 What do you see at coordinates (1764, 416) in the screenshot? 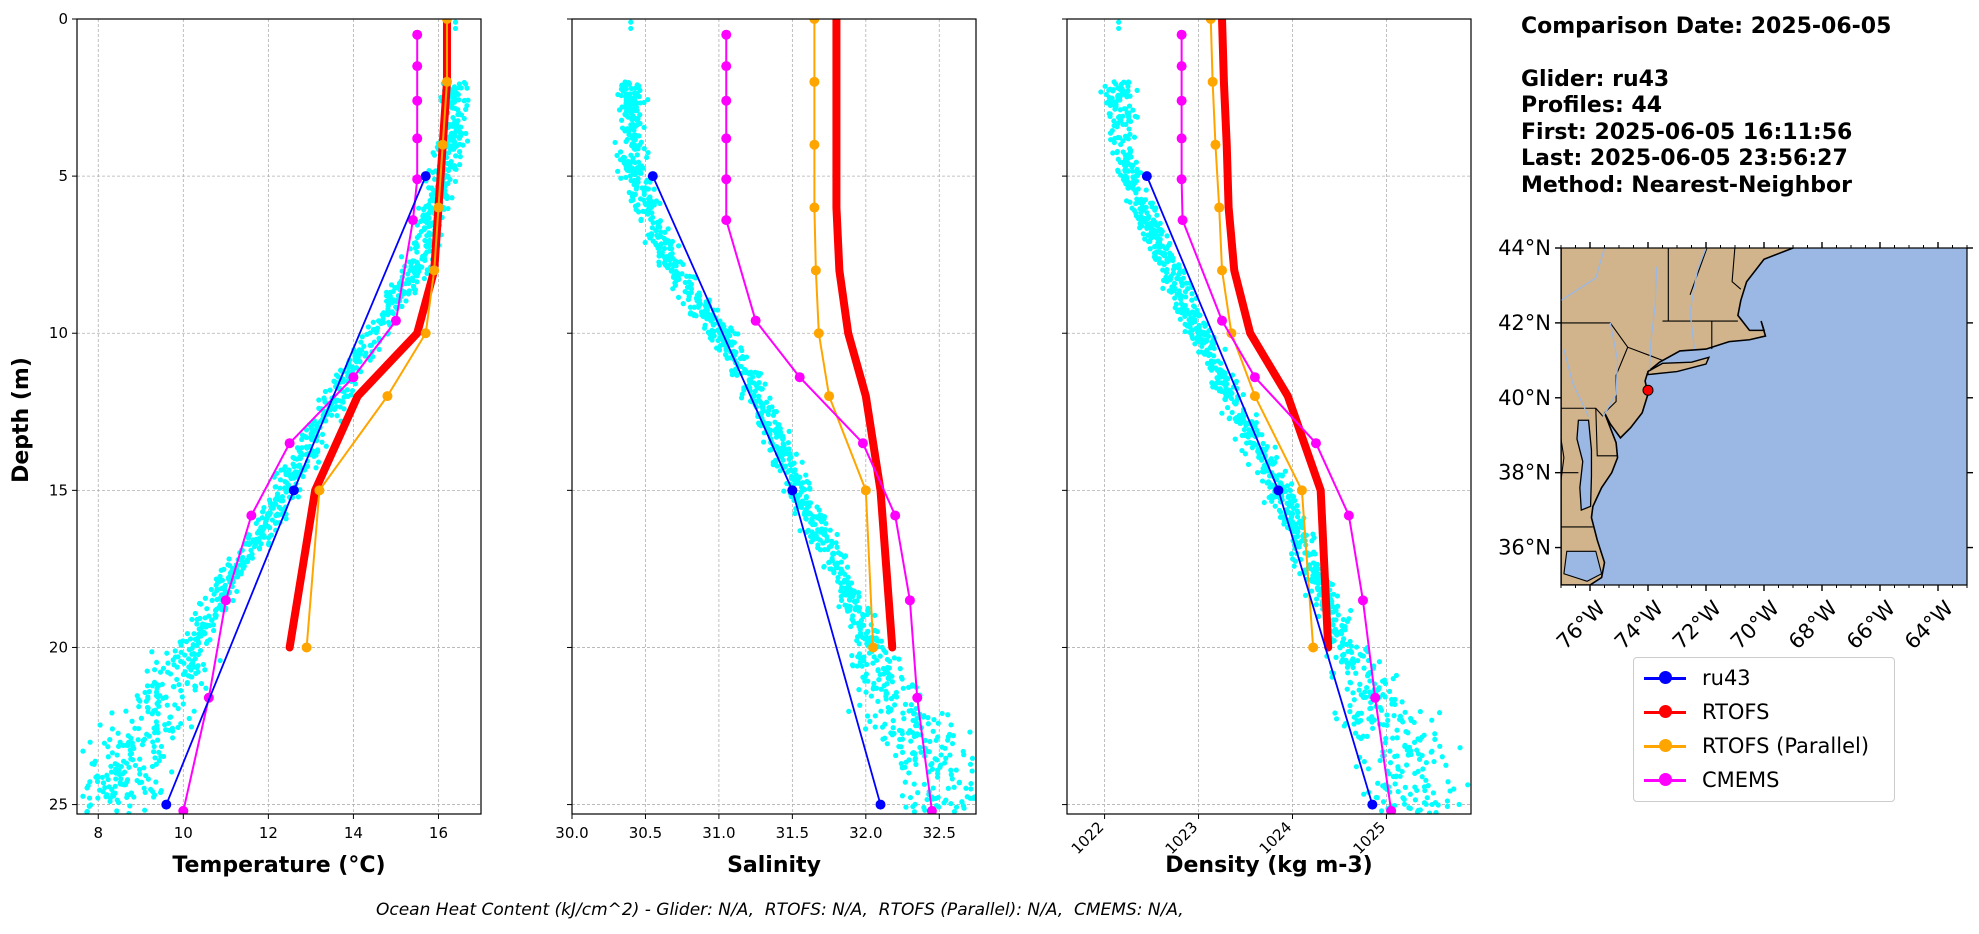
I see `map-content` at bounding box center [1764, 416].